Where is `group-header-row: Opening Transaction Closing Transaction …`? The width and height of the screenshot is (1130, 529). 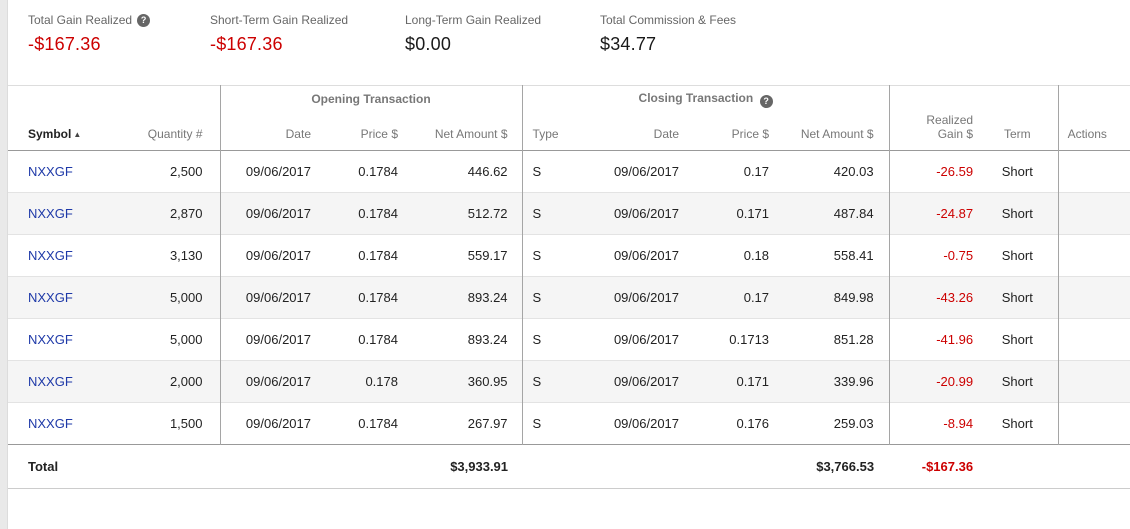
group-header-row: Opening Transaction Closing Transaction … is located at coordinates (569, 99).